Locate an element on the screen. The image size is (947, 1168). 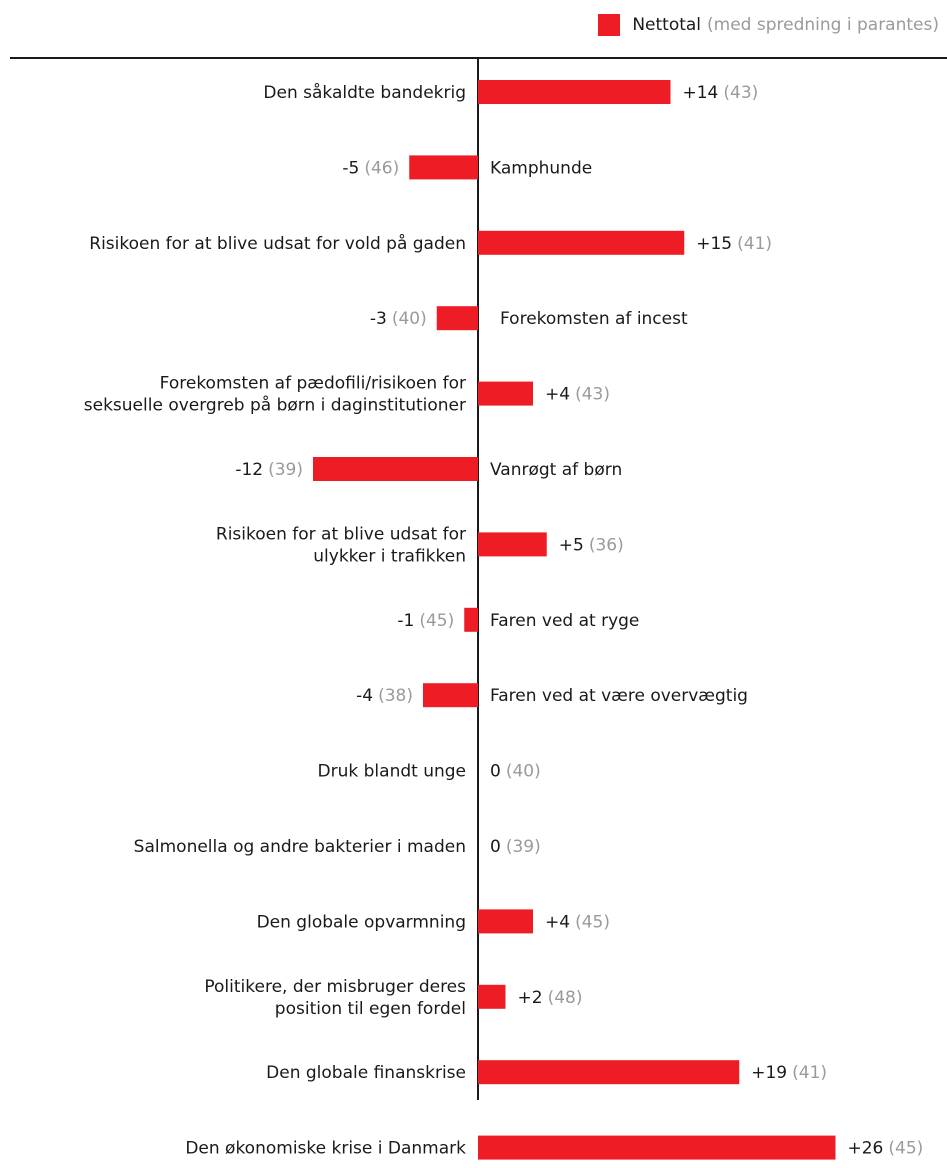
category-label-line: Den økonomiske krise i Danmark is located at coordinates (325, 1149).